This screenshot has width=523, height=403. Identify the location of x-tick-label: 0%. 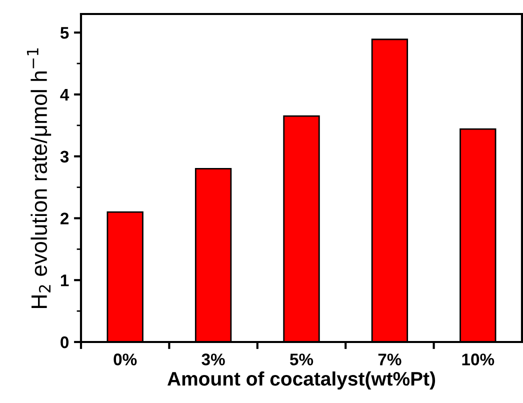
(125, 360).